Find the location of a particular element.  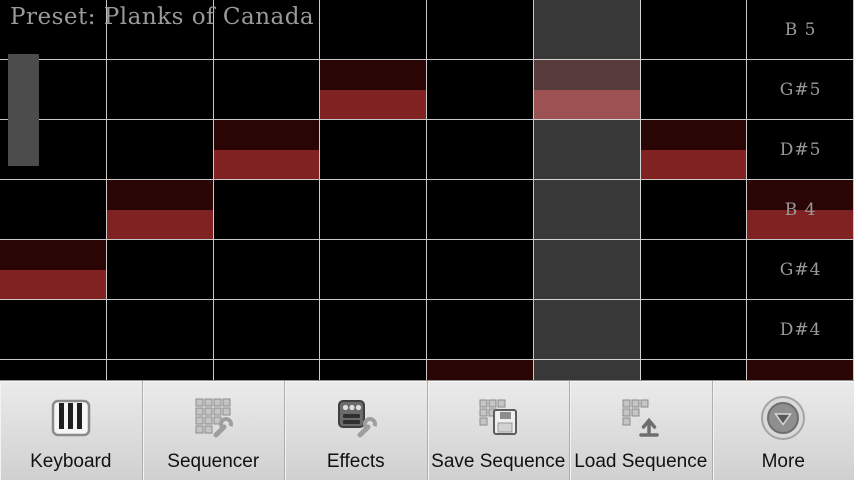

piano-keyboard-icon is located at coordinates (71, 418).